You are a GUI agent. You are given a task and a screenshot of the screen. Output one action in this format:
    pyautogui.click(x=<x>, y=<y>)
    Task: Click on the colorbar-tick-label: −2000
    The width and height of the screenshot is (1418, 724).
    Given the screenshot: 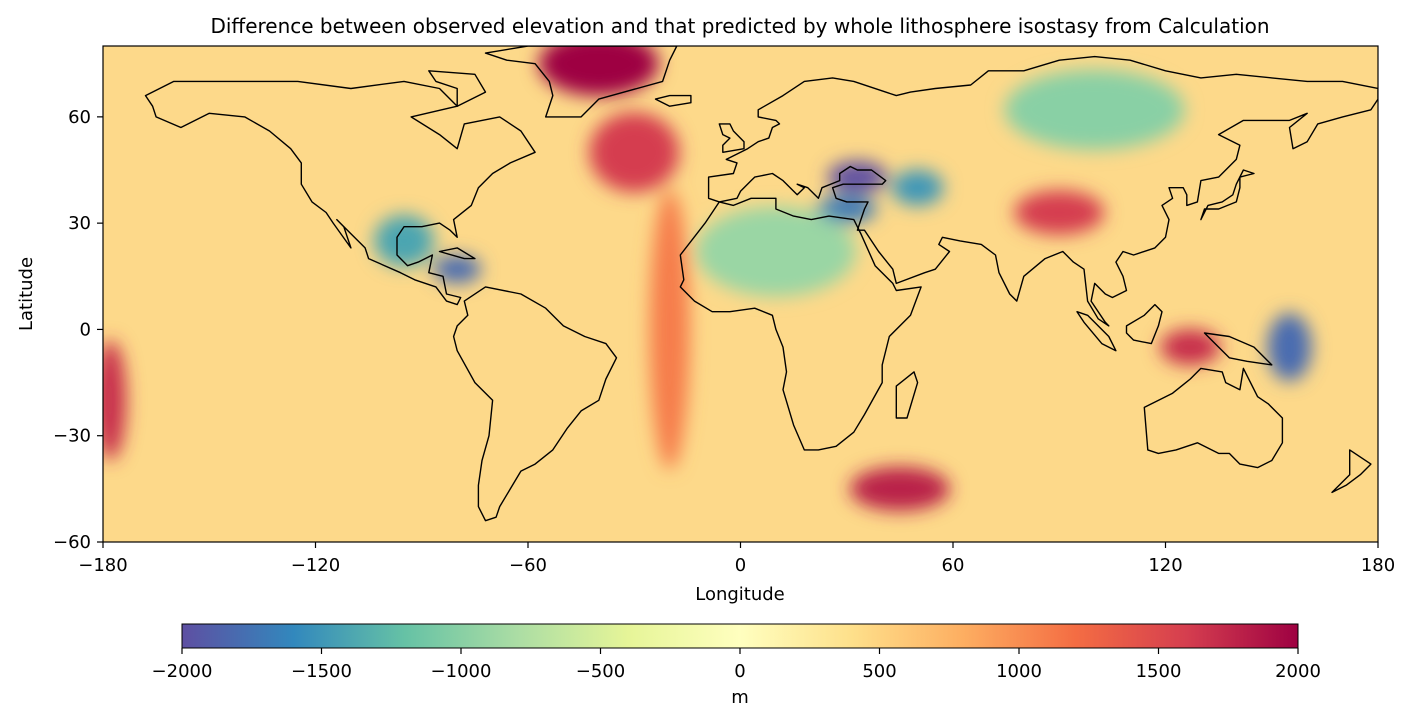 What is the action you would take?
    pyautogui.click(x=182, y=671)
    